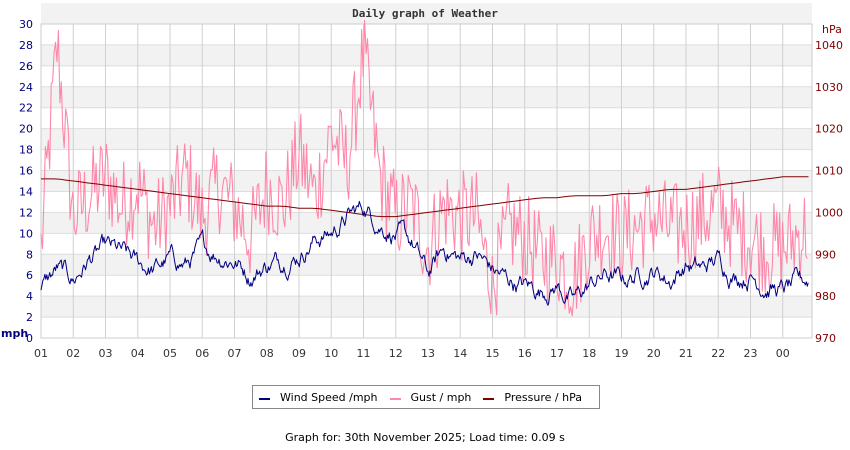 This screenshot has width=850, height=450. I want to click on x-tick-label: 20, so click(654, 353).